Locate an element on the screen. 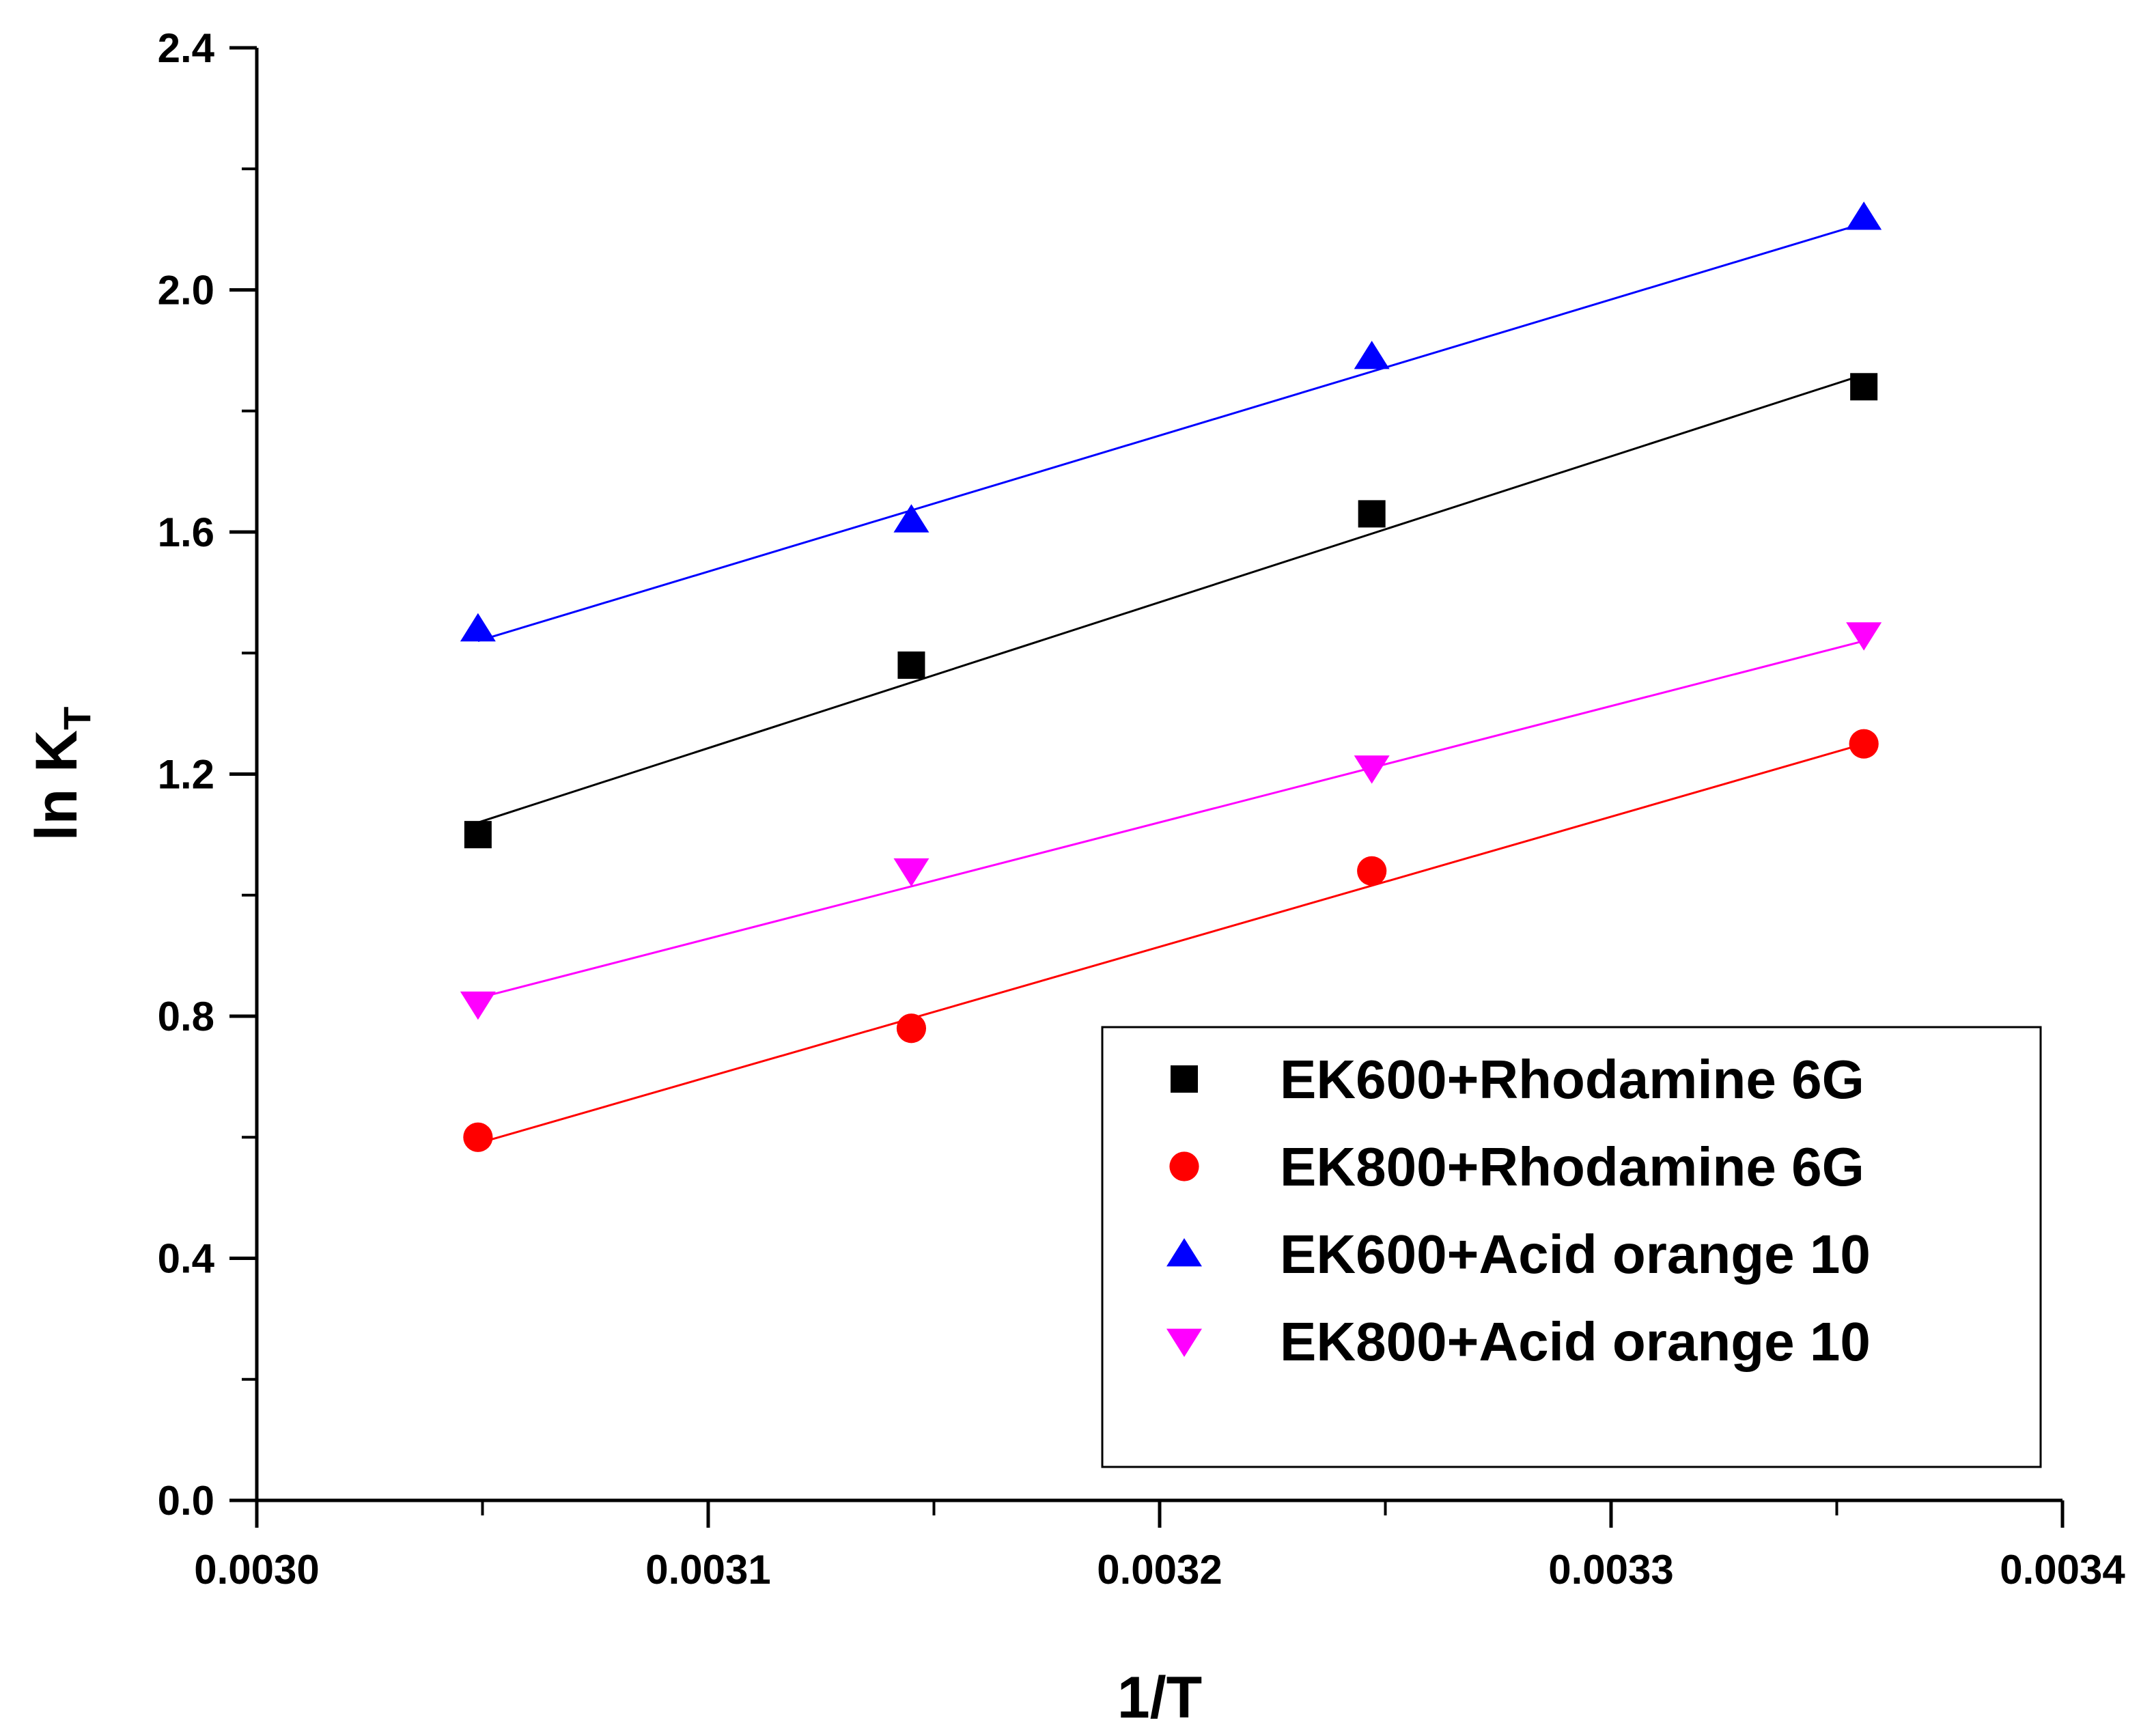  x-tick-label: 0.0032 is located at coordinates (1159, 1570).